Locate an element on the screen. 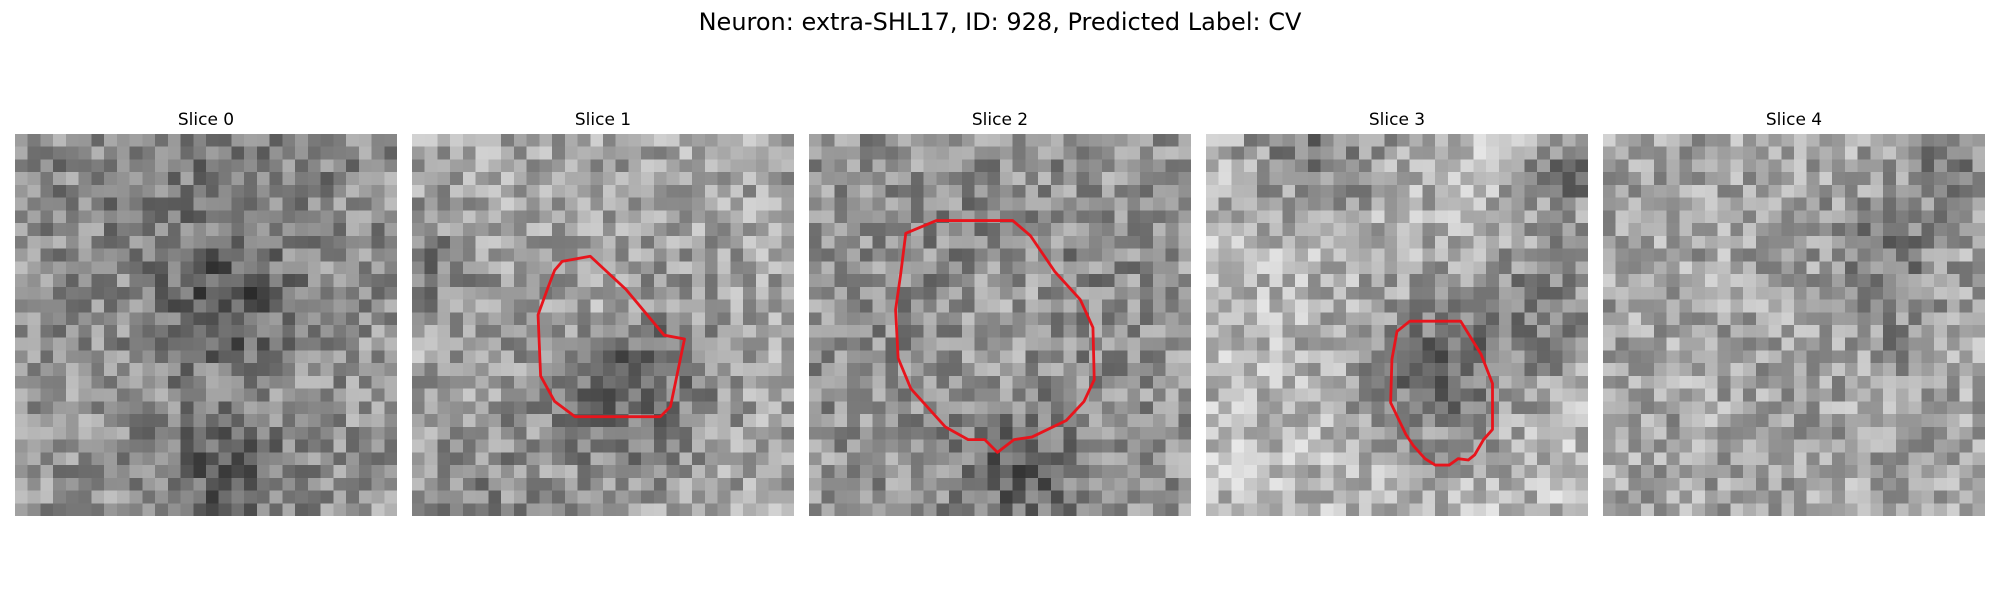 Image resolution: width=2000 pixels, height=600 pixels. slice-title-0: Slice 0 is located at coordinates (206, 120).